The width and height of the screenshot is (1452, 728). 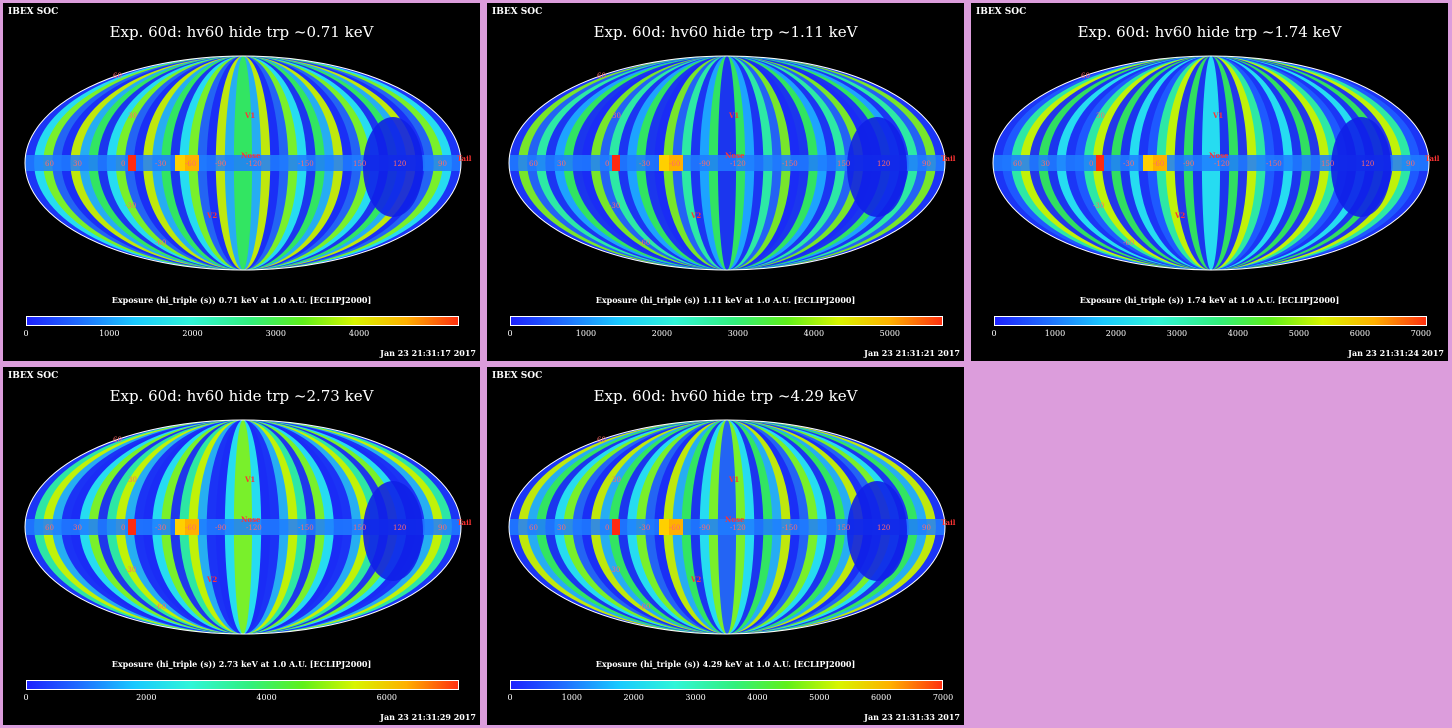 What do you see at coordinates (726, 685) in the screenshot?
I see `colorbar` at bounding box center [726, 685].